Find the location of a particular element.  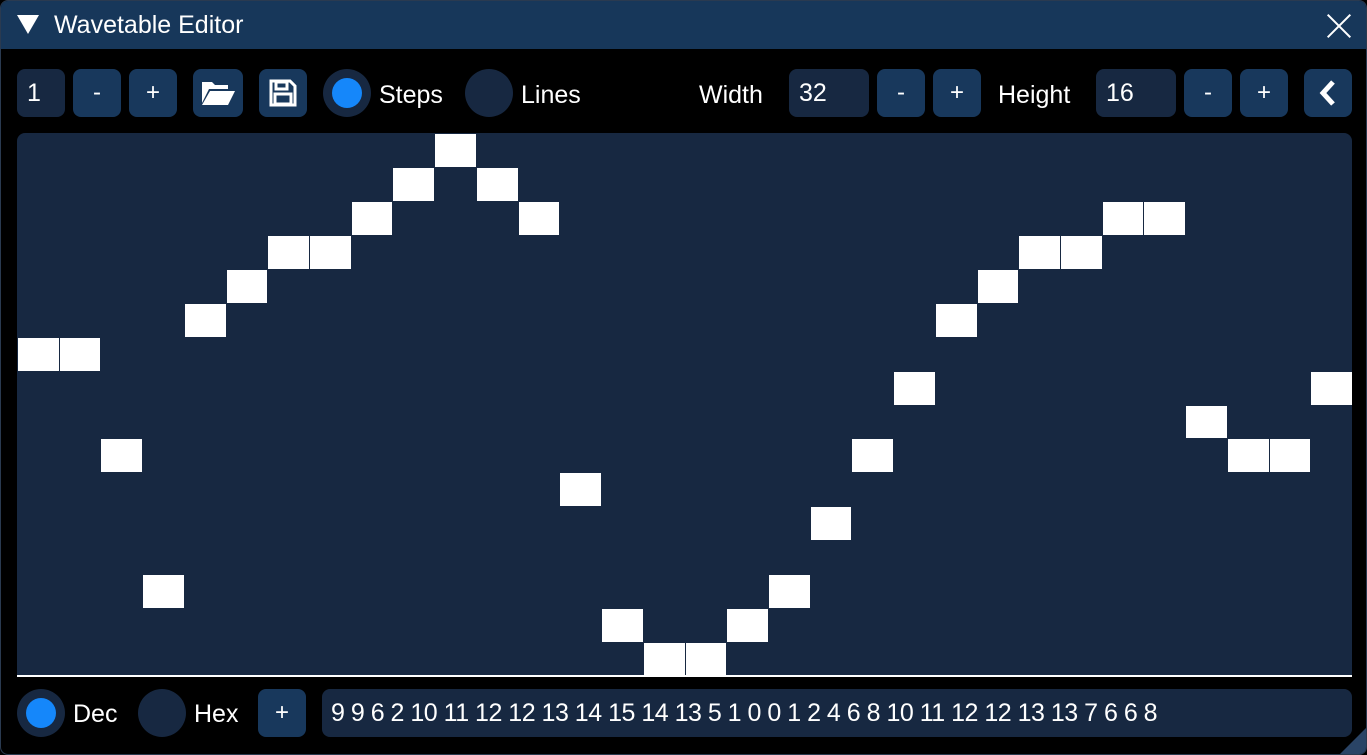

width-field: 32 is located at coordinates (829, 93).